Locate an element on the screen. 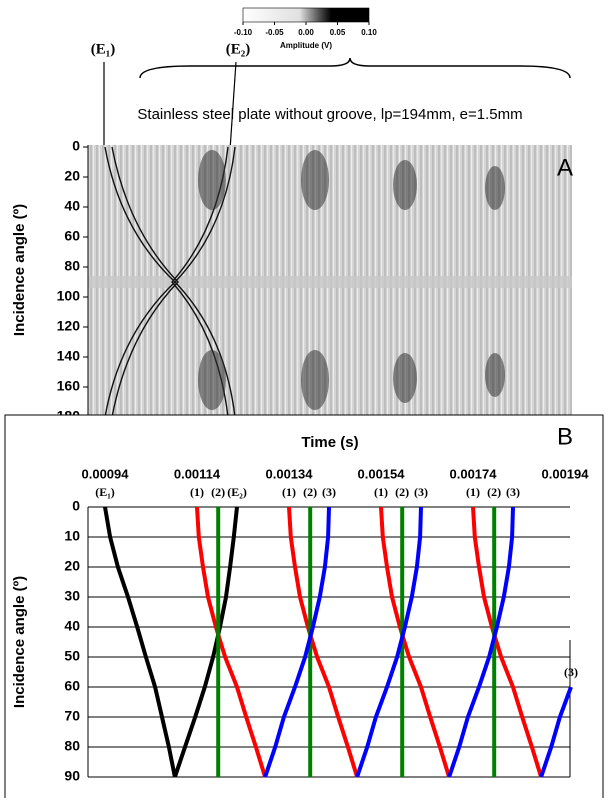 The height and width of the screenshot is (798, 608). panel-label: B is located at coordinates (565, 436).